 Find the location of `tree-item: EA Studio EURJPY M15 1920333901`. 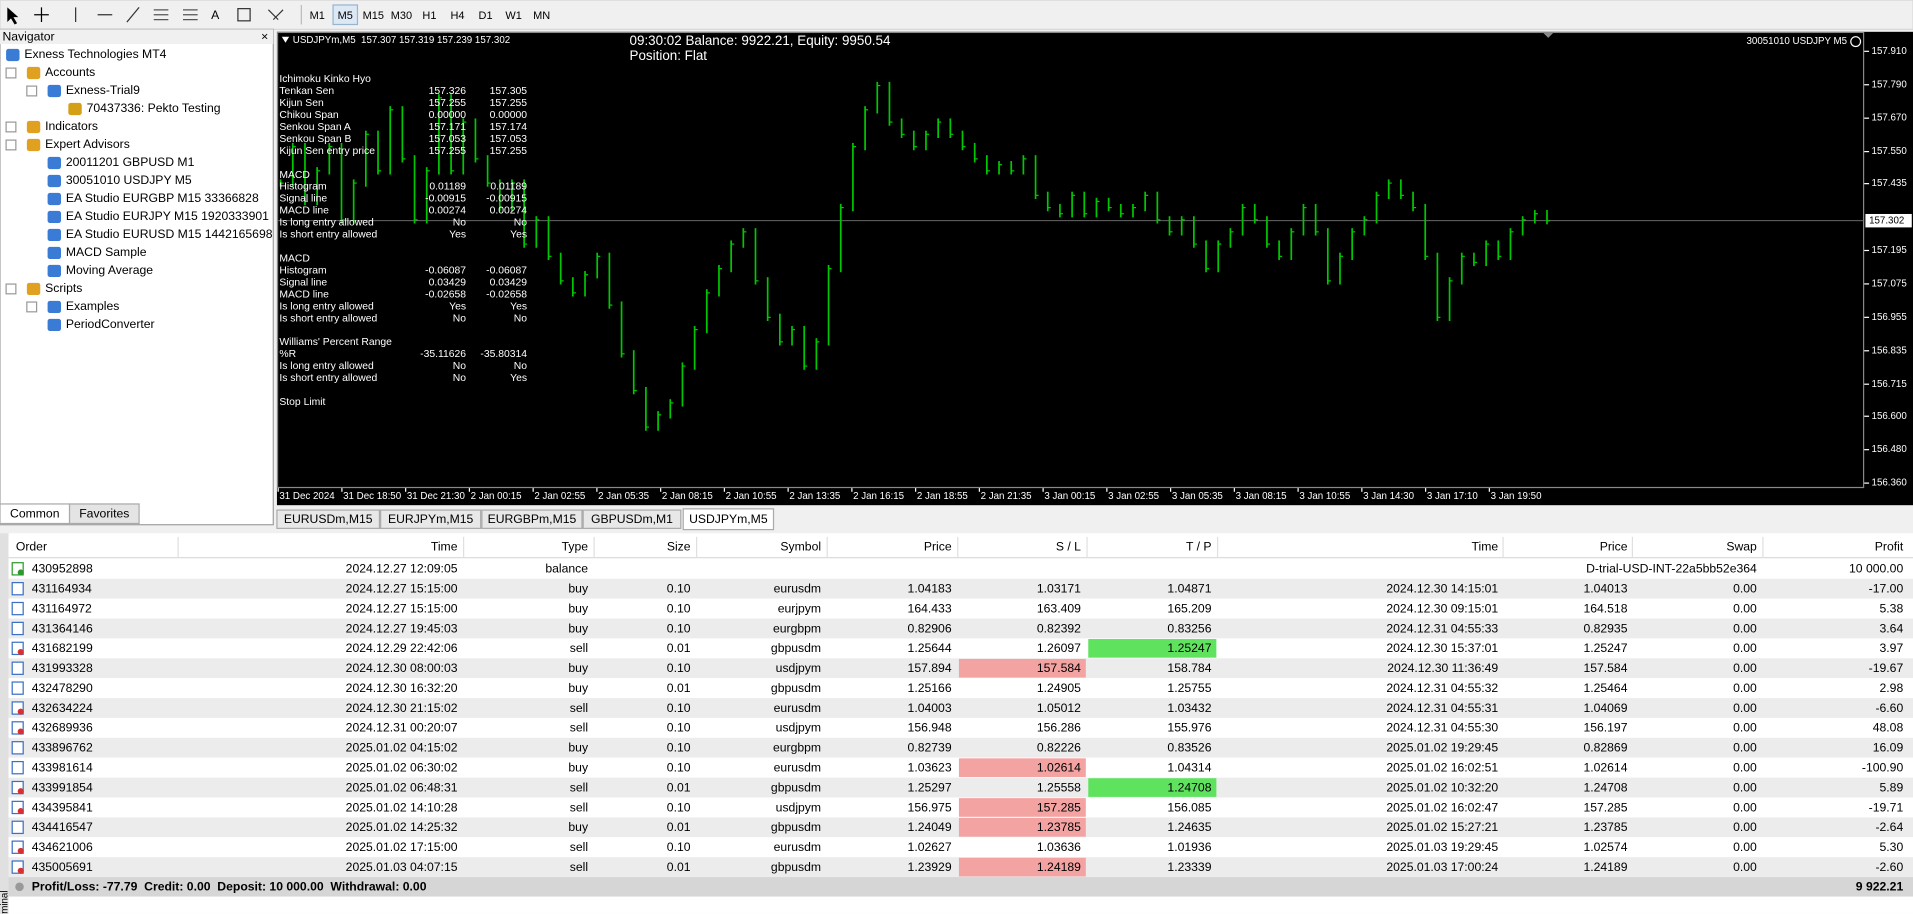

tree-item: EA Studio EURJPY M15 1920333901 is located at coordinates (167, 216).